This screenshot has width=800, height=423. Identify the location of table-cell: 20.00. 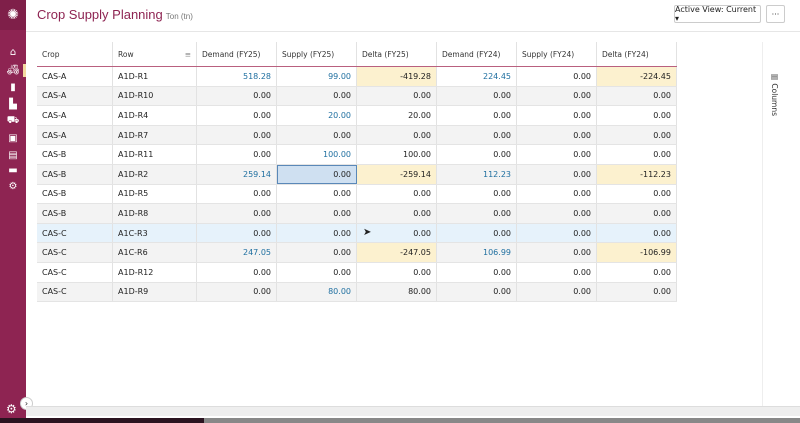
(317, 115).